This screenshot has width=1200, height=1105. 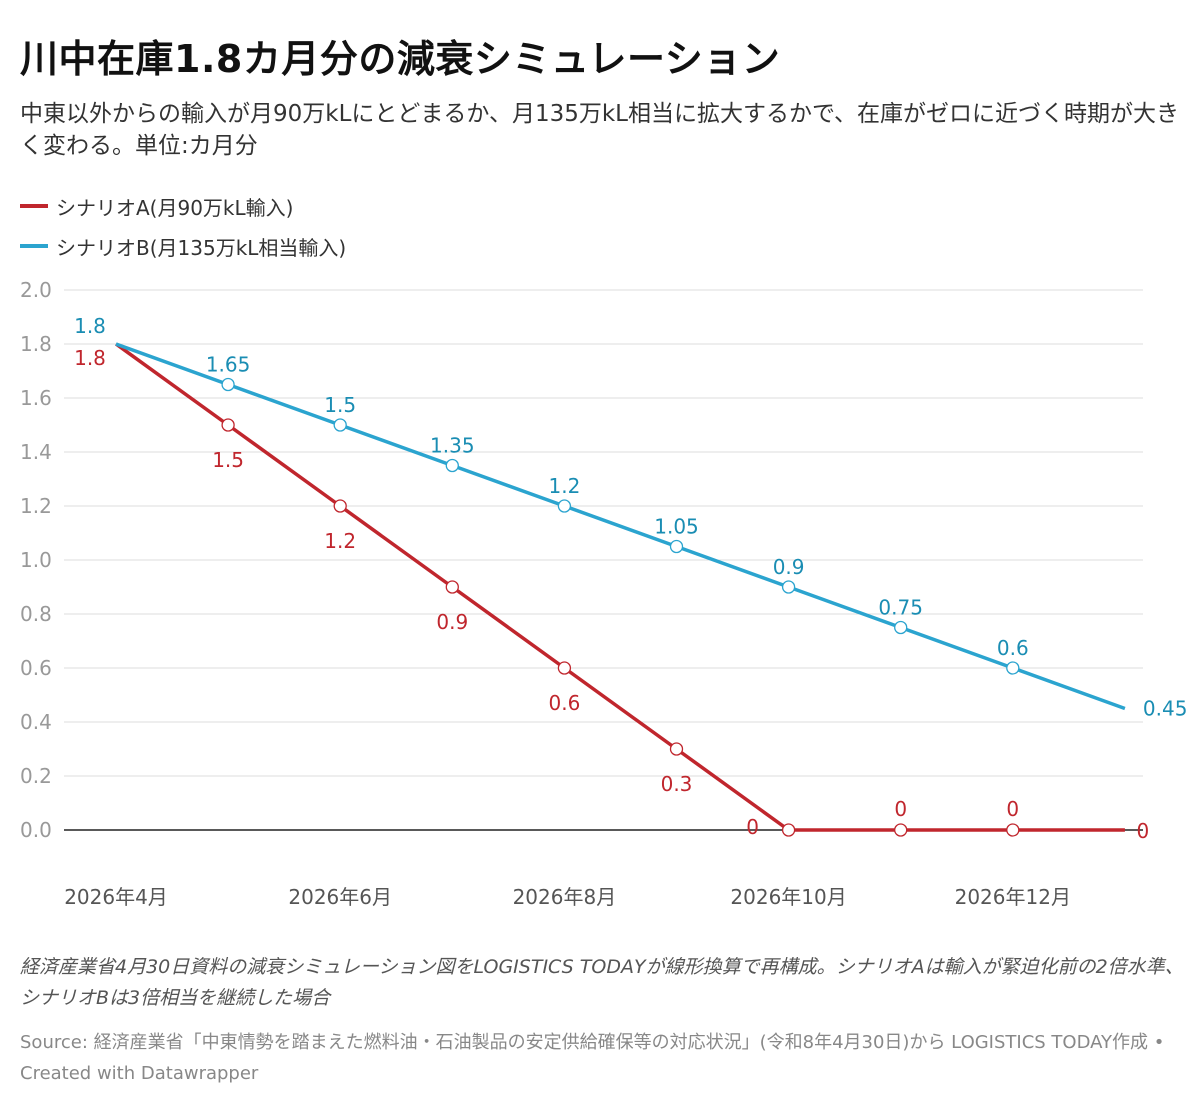 What do you see at coordinates (900, 608) in the screenshot?
I see `data-label-scenario-b: 0.75` at bounding box center [900, 608].